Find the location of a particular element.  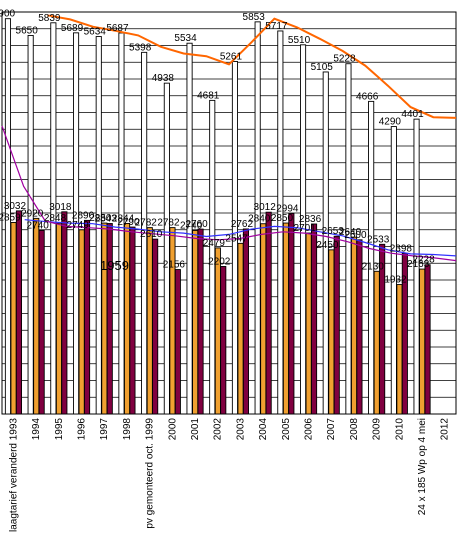

data-label: 3018 is located at coordinates (60, 207).